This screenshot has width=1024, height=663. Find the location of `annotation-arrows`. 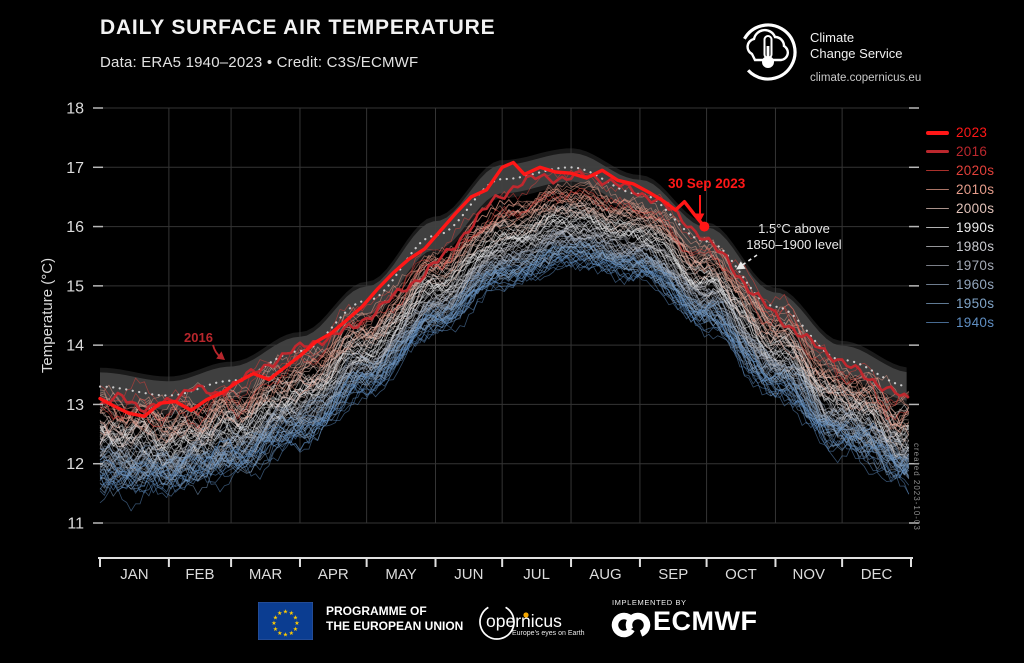

annotation-arrows is located at coordinates (485, 277).